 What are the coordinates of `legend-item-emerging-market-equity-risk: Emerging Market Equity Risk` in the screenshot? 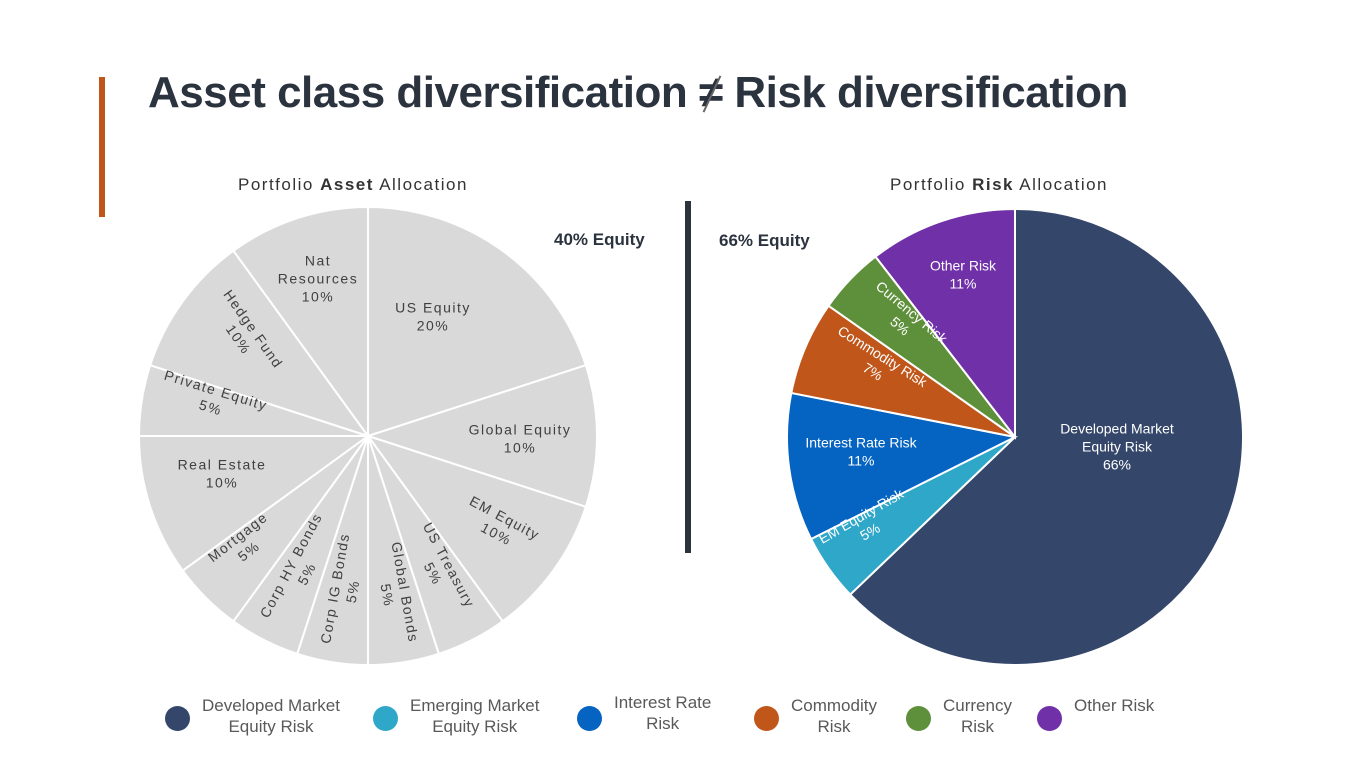 It's located at (456, 716).